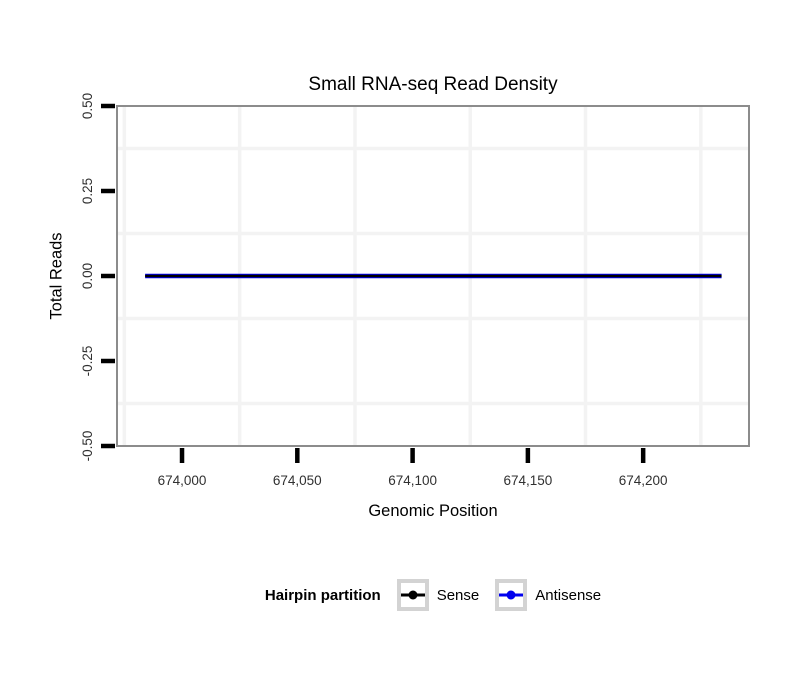 This screenshot has height=690, width=810. I want to click on x-tick-label: 674,100, so click(412, 480).